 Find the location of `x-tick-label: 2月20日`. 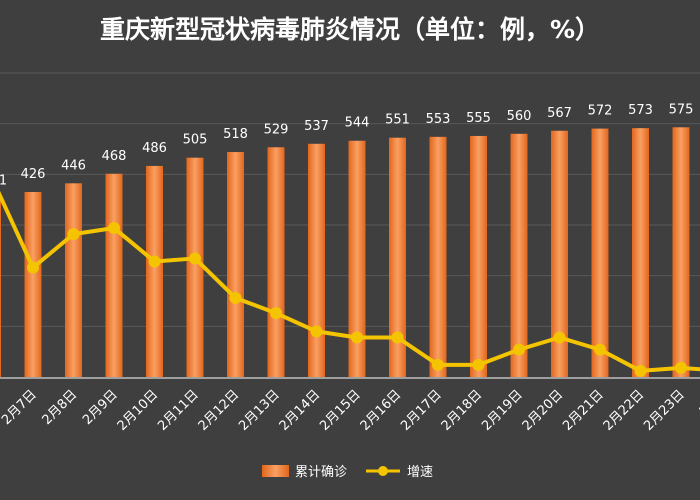

x-tick-label: 2月20日 is located at coordinates (543, 410).